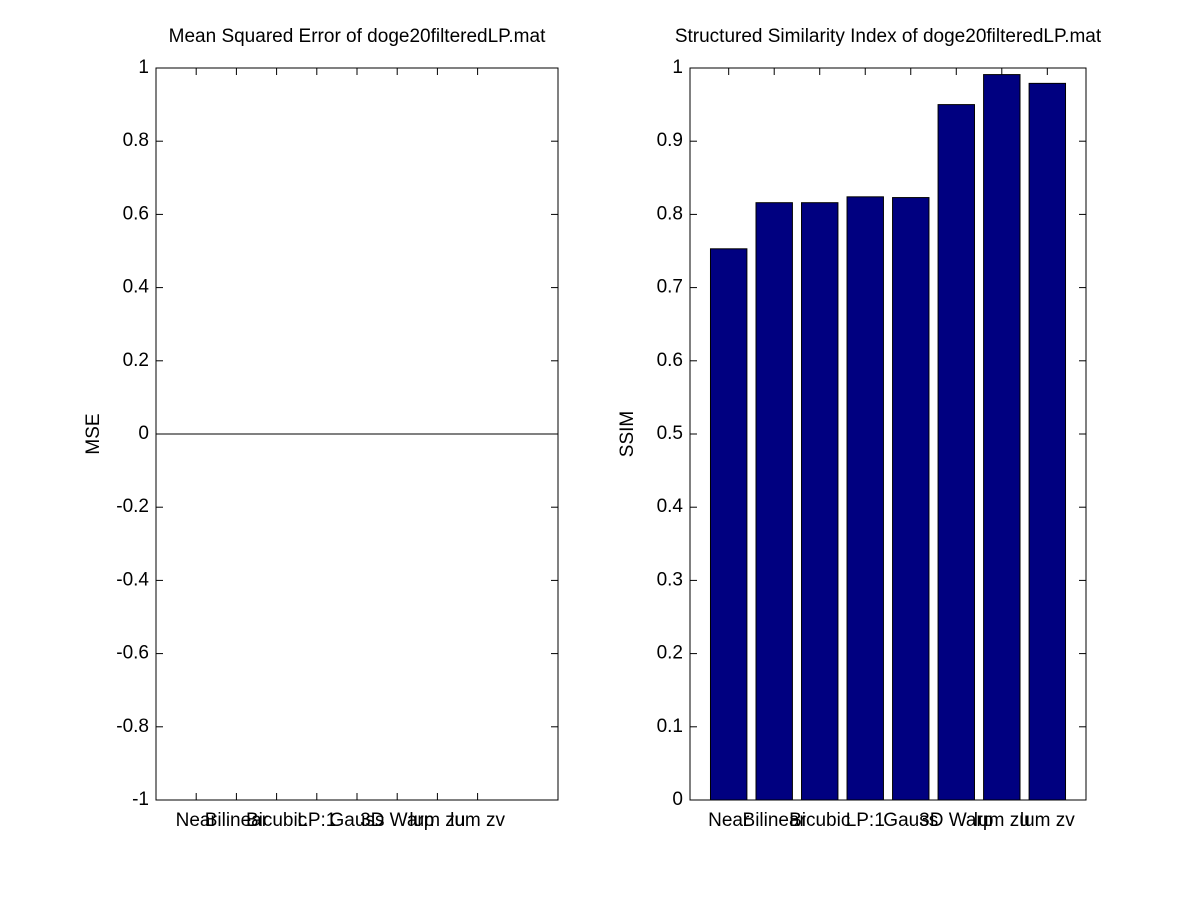  Describe the element at coordinates (670, 433) in the screenshot. I see `y-tick-label: 0.5` at that location.